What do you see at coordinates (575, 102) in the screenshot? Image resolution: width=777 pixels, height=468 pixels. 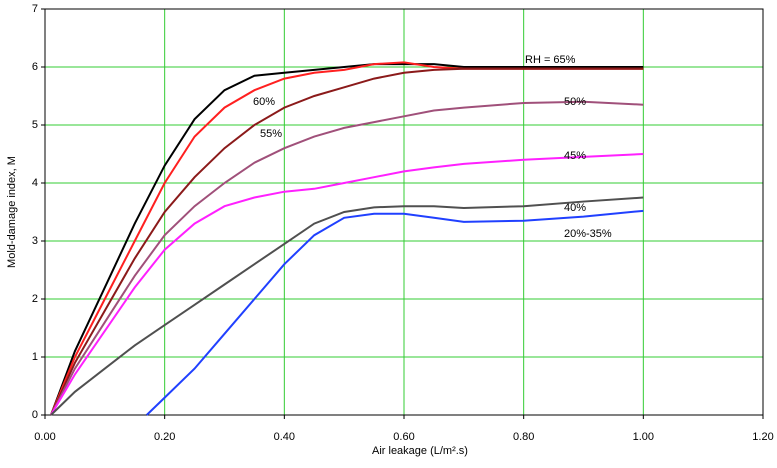 I see `series-label: 50%` at bounding box center [575, 102].